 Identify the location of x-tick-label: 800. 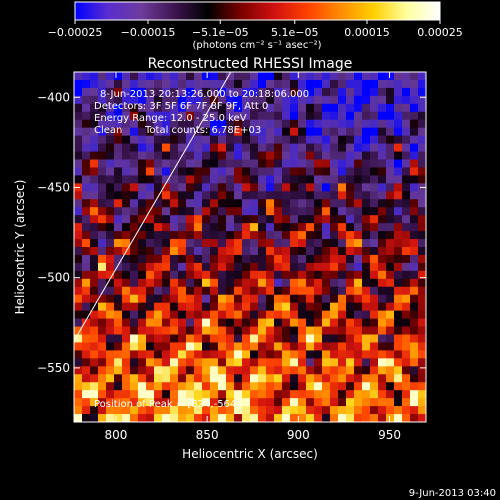
(115, 435).